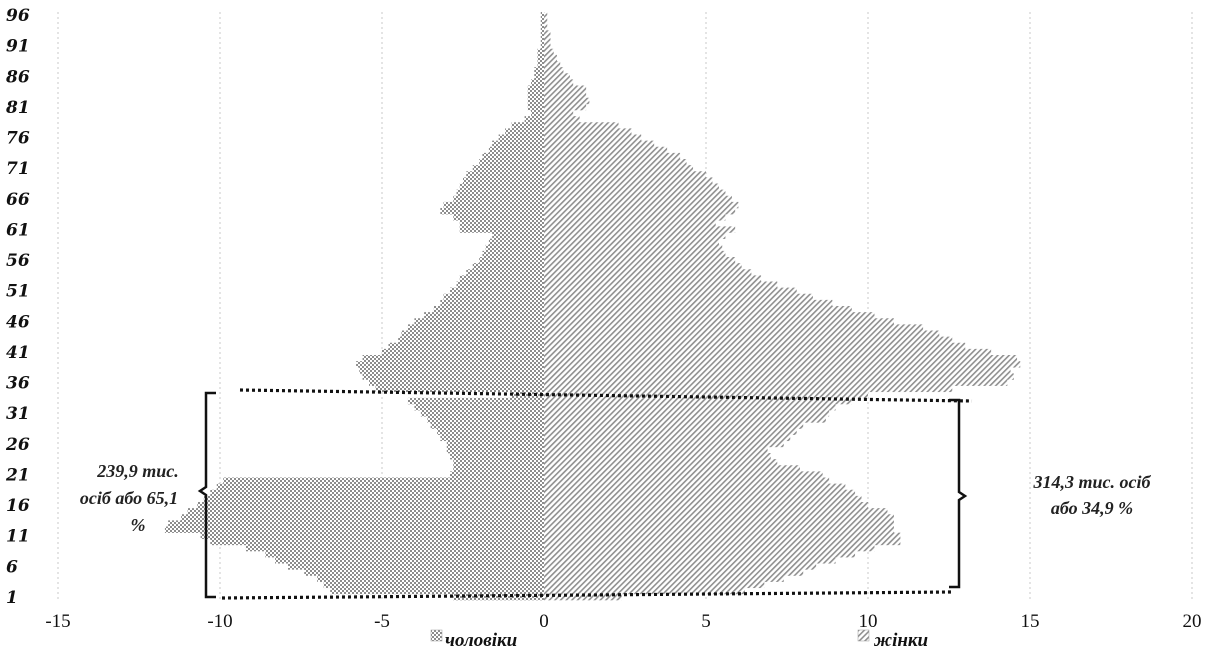 The image size is (1211, 651). Describe the element at coordinates (138, 525) in the screenshot. I see `annotation-left-line-3: %` at that location.